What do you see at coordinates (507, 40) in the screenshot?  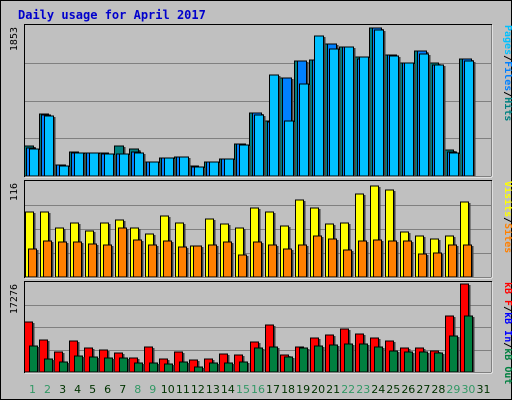 I see `legend-item: Pages` at bounding box center [507, 40].